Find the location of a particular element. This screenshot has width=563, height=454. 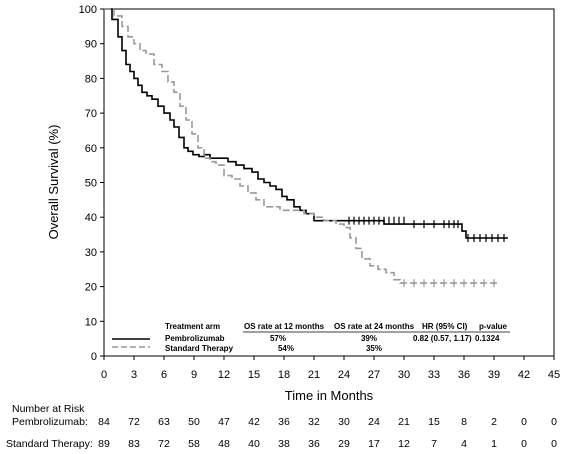

y-tick-label: 50 is located at coordinates (91, 184).